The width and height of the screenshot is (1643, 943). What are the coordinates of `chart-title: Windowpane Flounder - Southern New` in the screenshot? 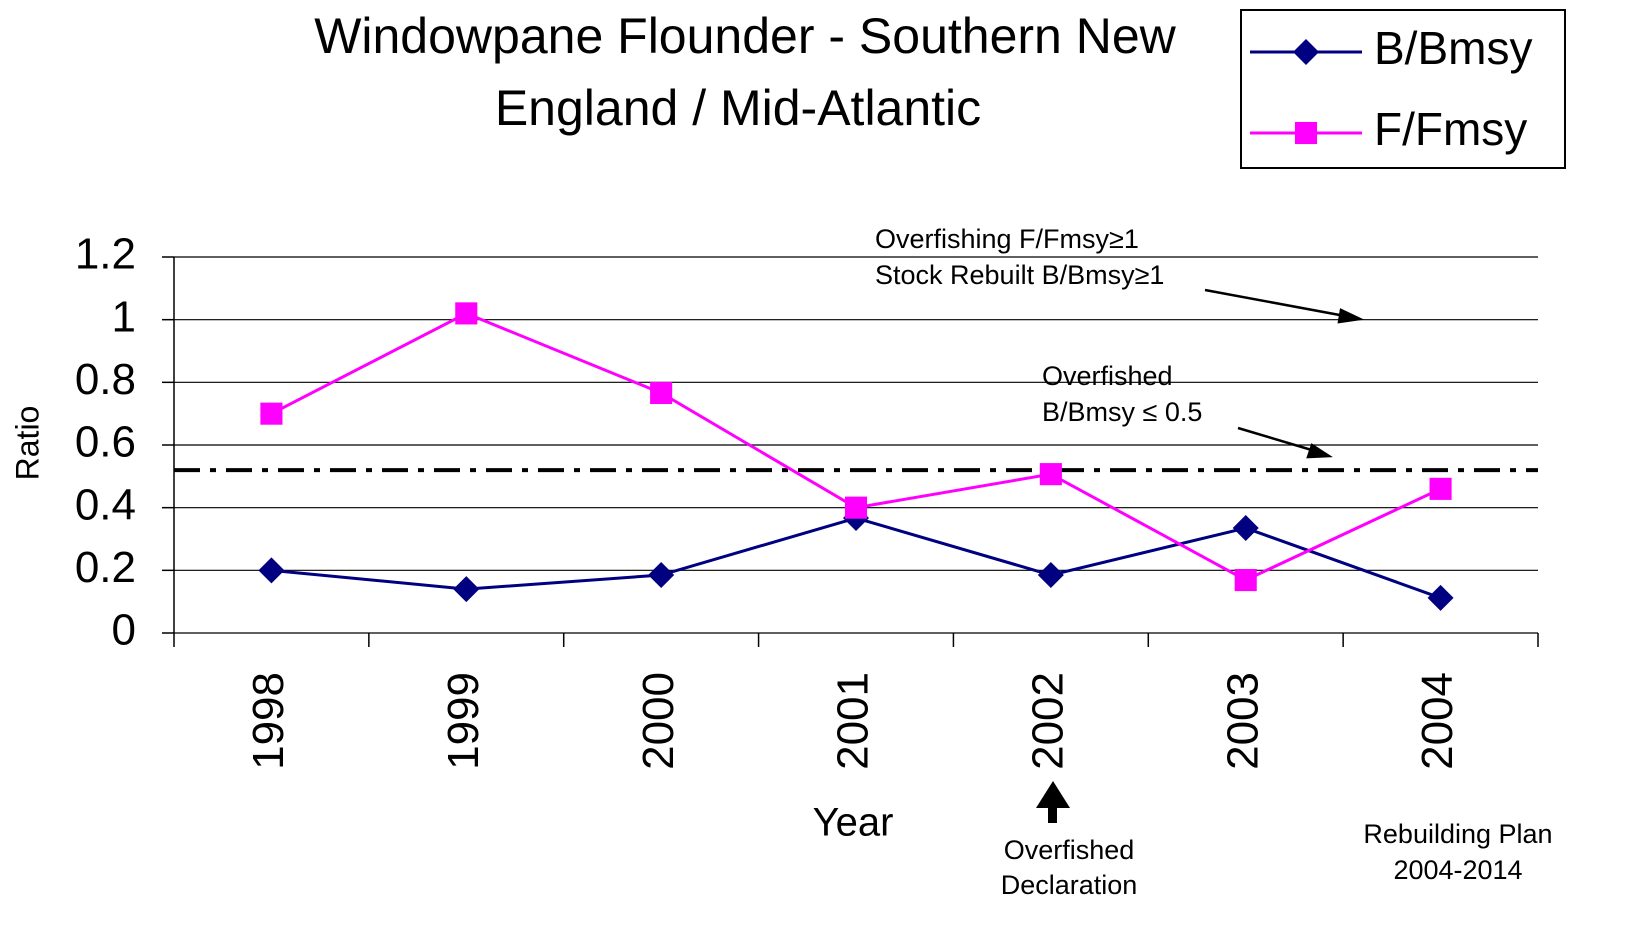 It's located at (745, 36).